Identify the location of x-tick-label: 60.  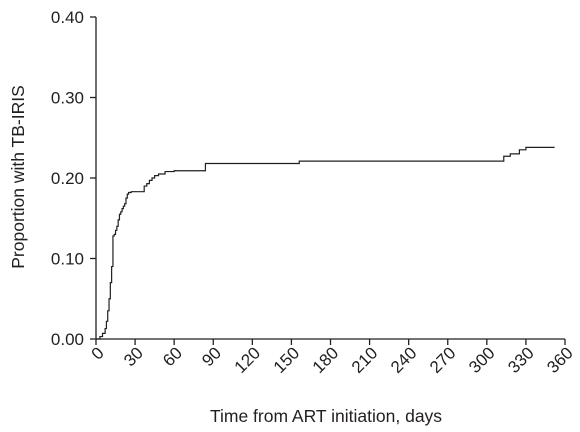
(172, 356).